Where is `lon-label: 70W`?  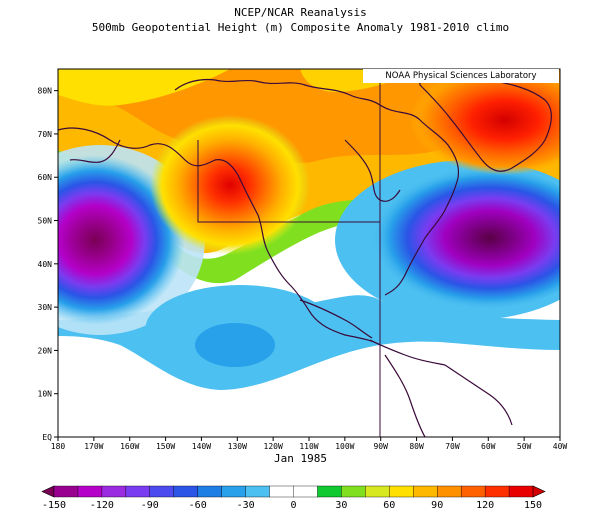 lon-label: 70W is located at coordinates (452, 446).